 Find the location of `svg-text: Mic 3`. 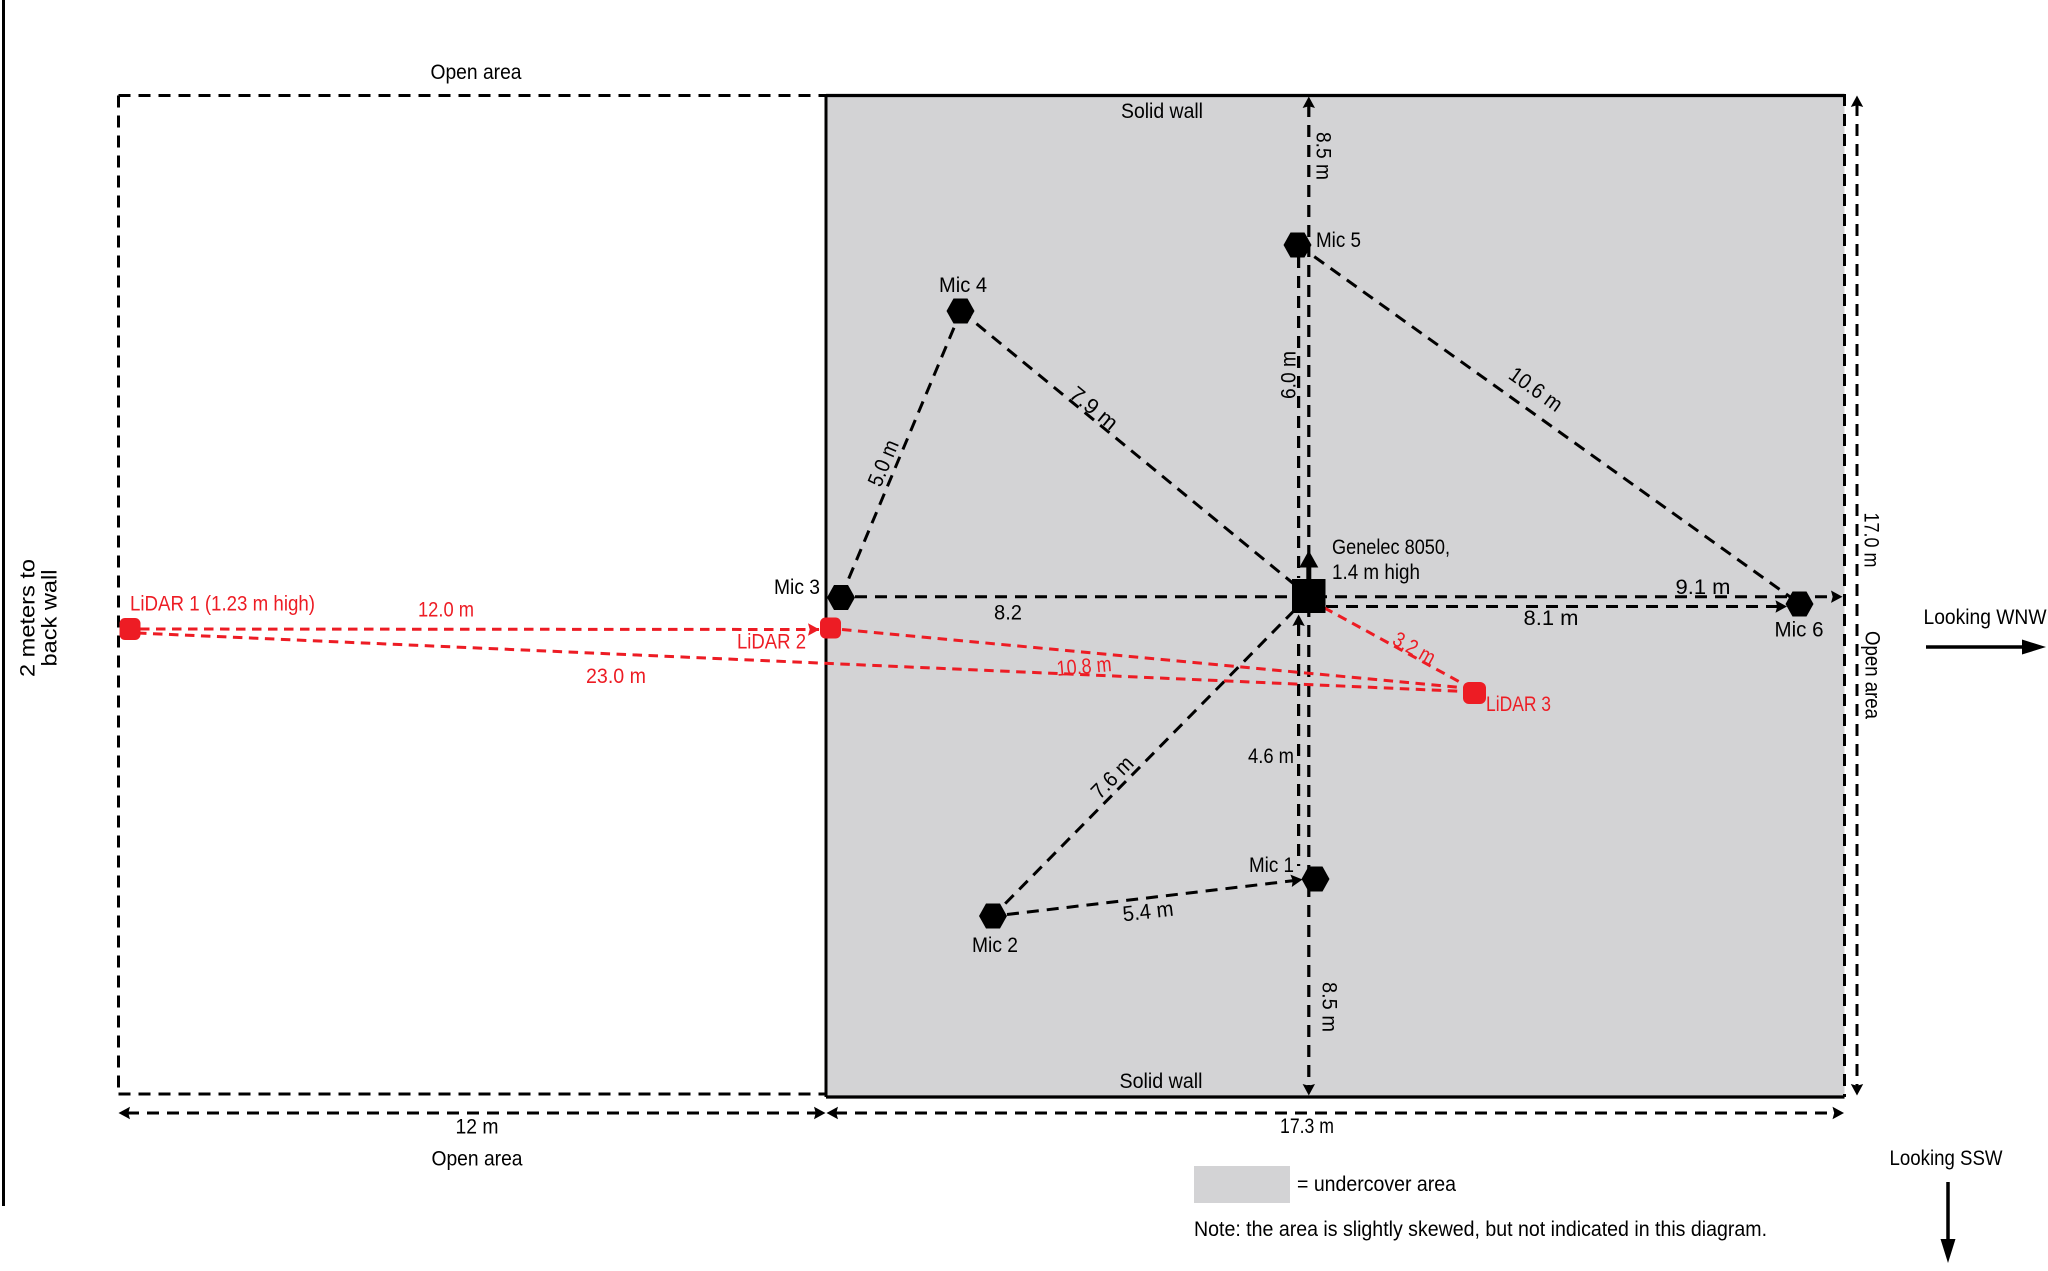

svg-text: Mic 3 is located at coordinates (797, 587).